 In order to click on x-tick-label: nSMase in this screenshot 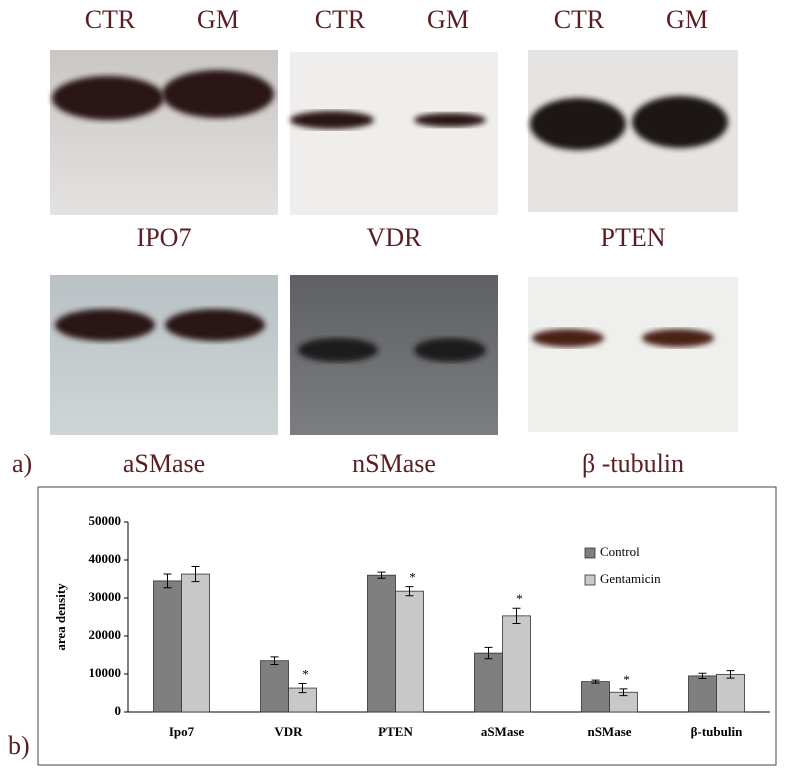, I will do `click(609, 731)`.